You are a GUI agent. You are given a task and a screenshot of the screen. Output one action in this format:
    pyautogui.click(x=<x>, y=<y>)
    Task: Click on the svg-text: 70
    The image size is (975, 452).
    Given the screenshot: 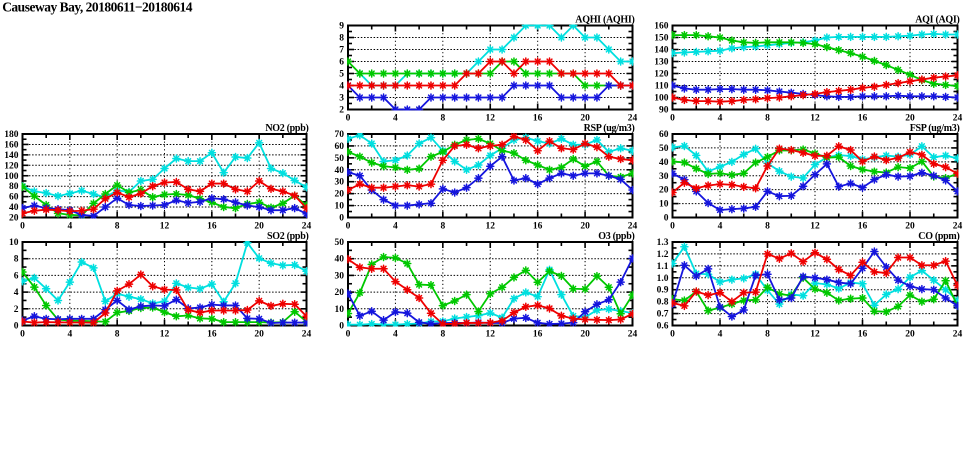 What is the action you would take?
    pyautogui.click(x=340, y=135)
    